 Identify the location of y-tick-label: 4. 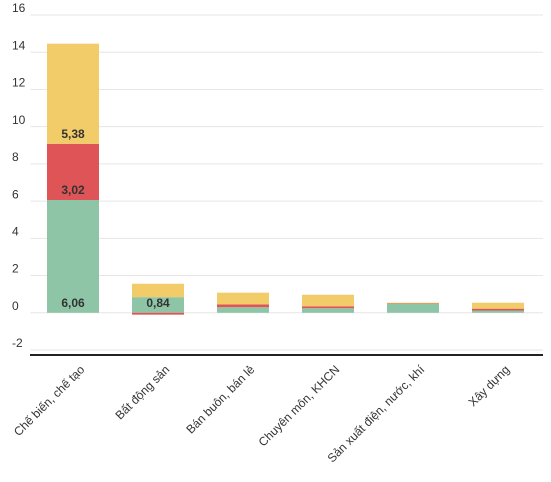
(15, 232).